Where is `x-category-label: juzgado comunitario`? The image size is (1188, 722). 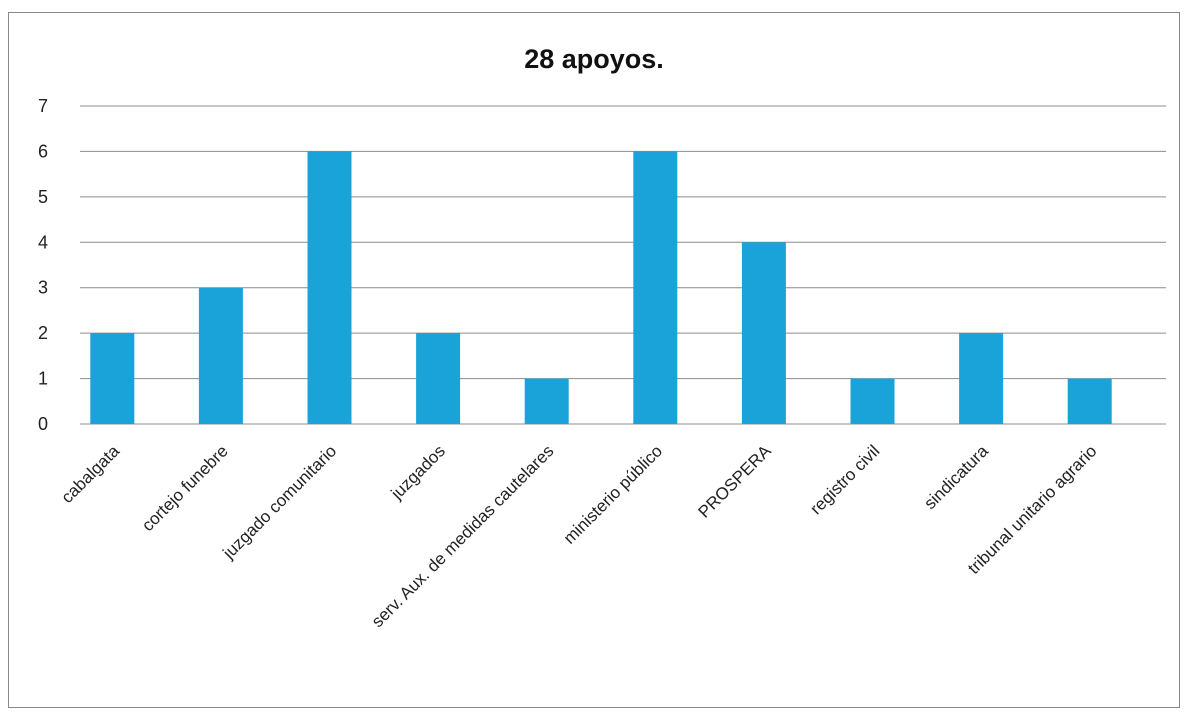 x-category-label: juzgado comunitario is located at coordinates (280, 502).